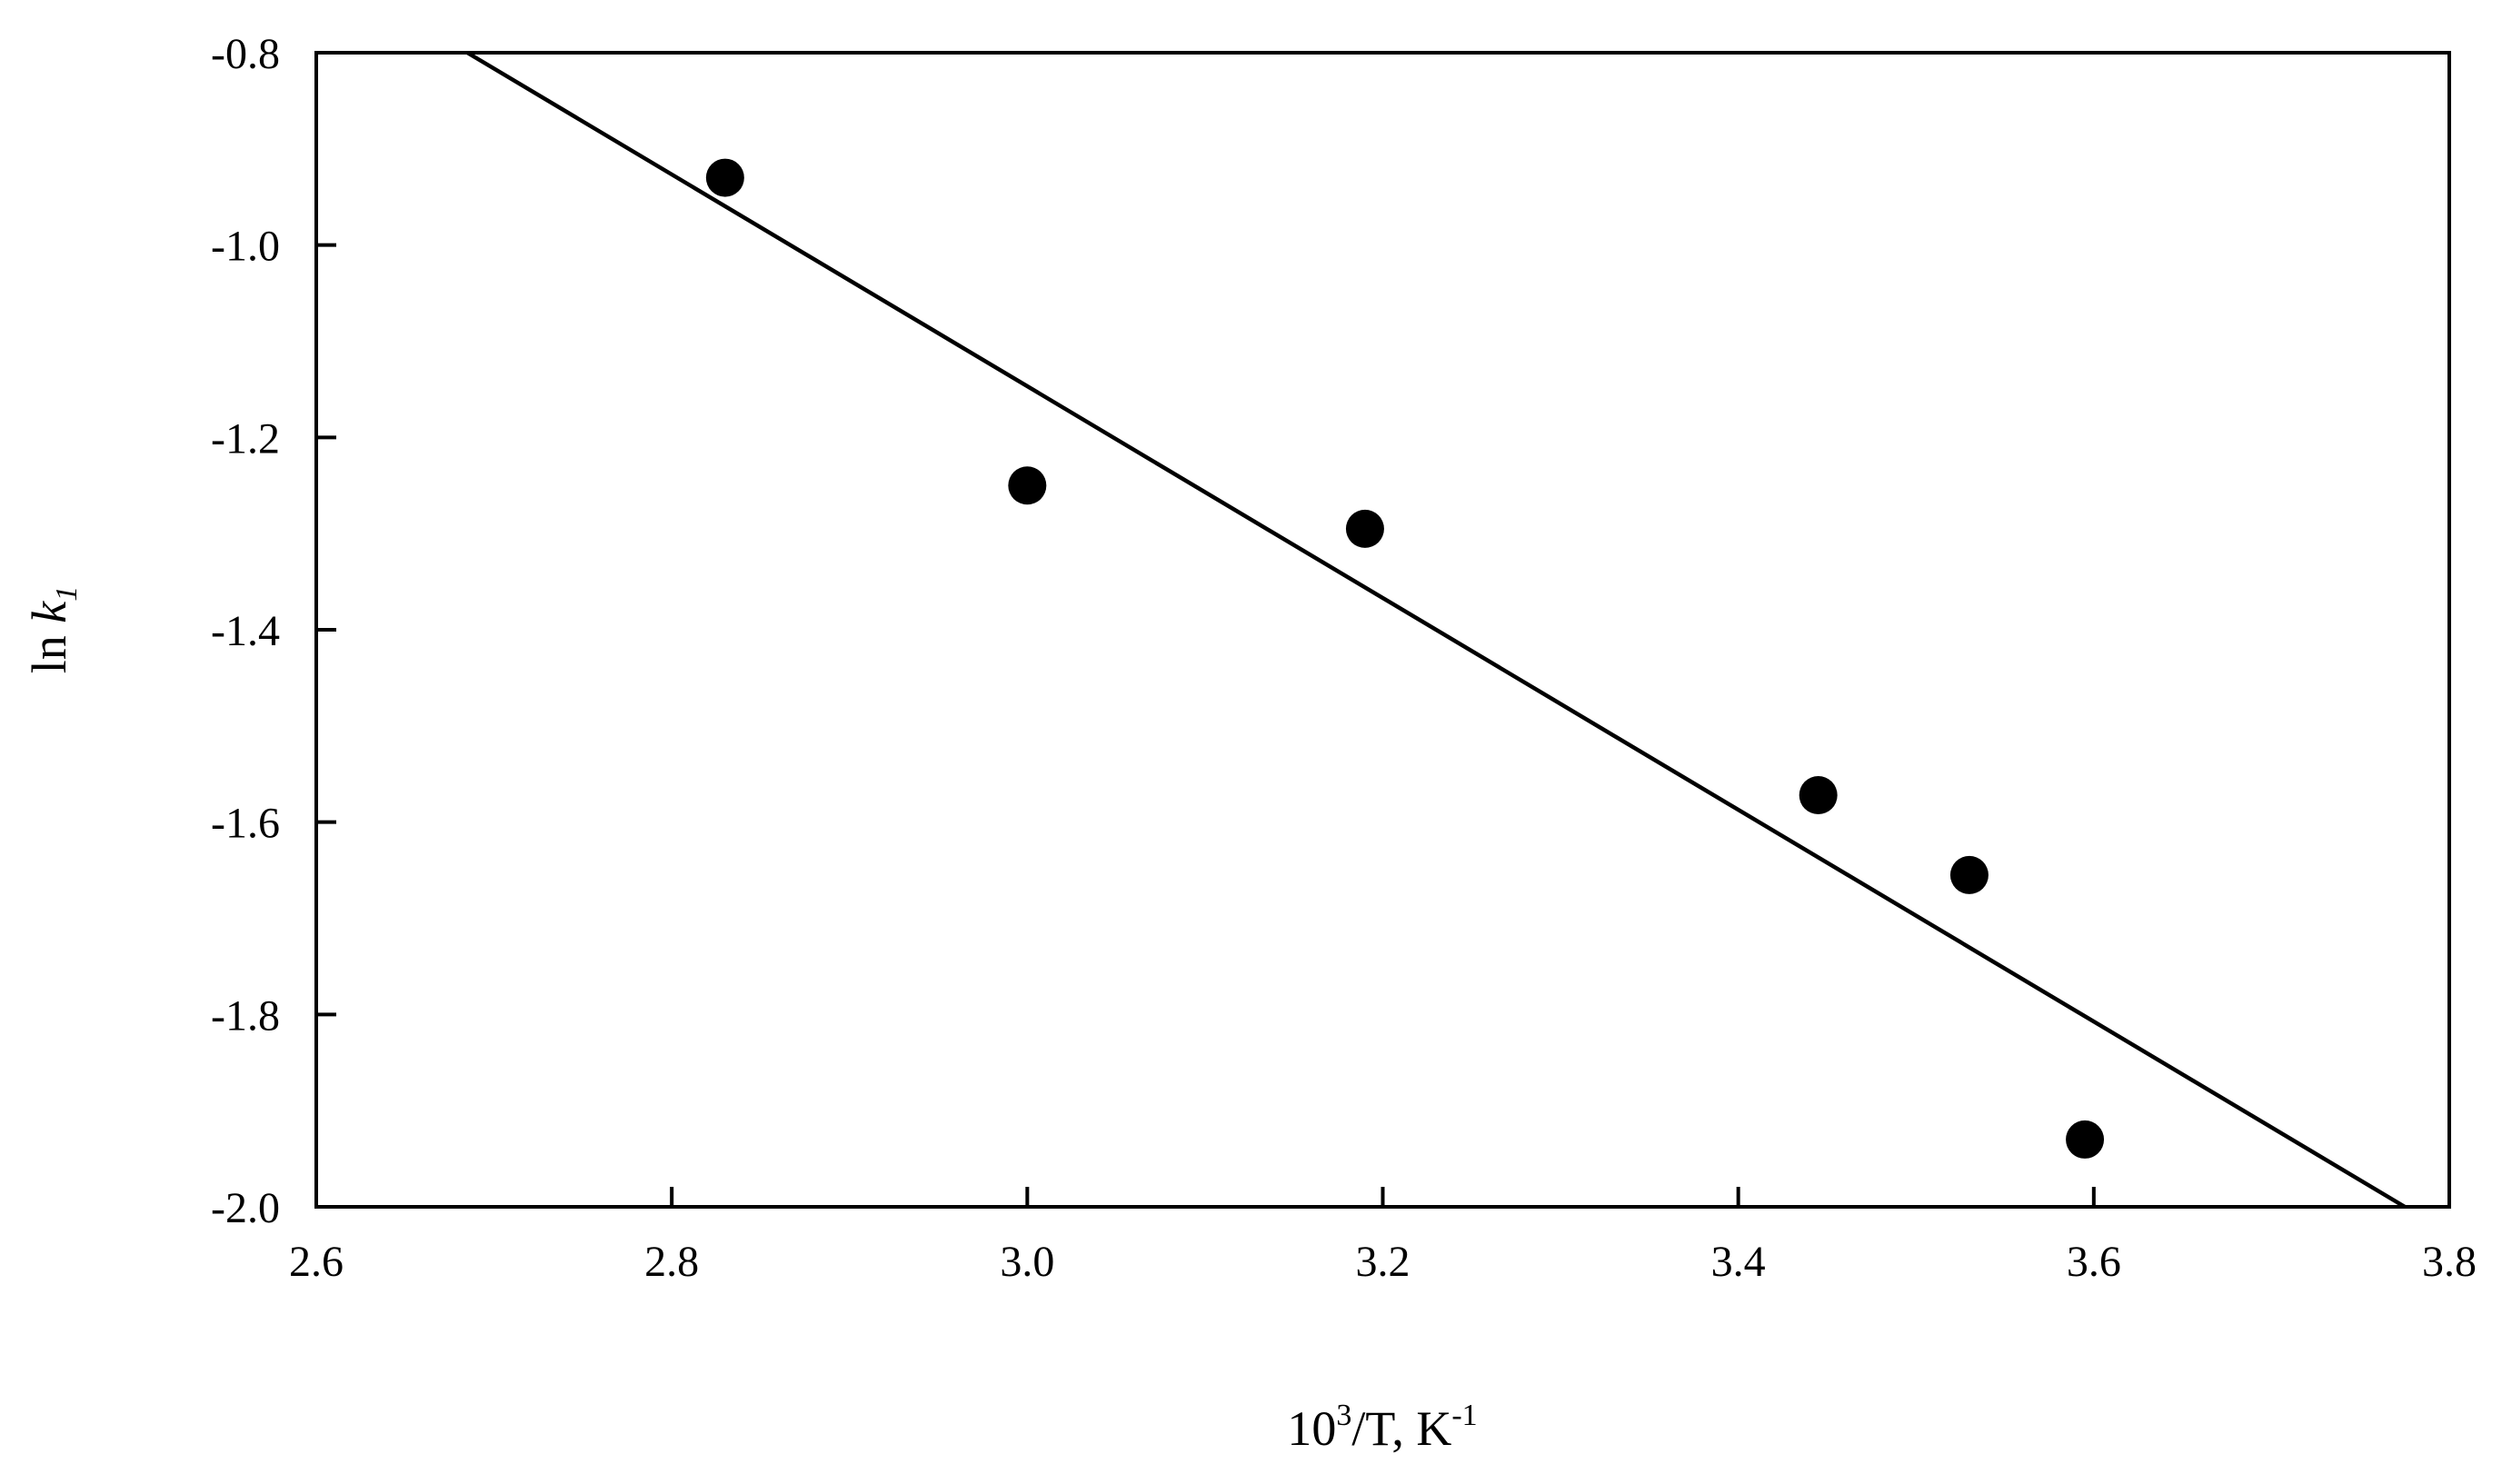 The image size is (2512, 1484). I want to click on x-tick-label: 2.6, so click(316, 1262).